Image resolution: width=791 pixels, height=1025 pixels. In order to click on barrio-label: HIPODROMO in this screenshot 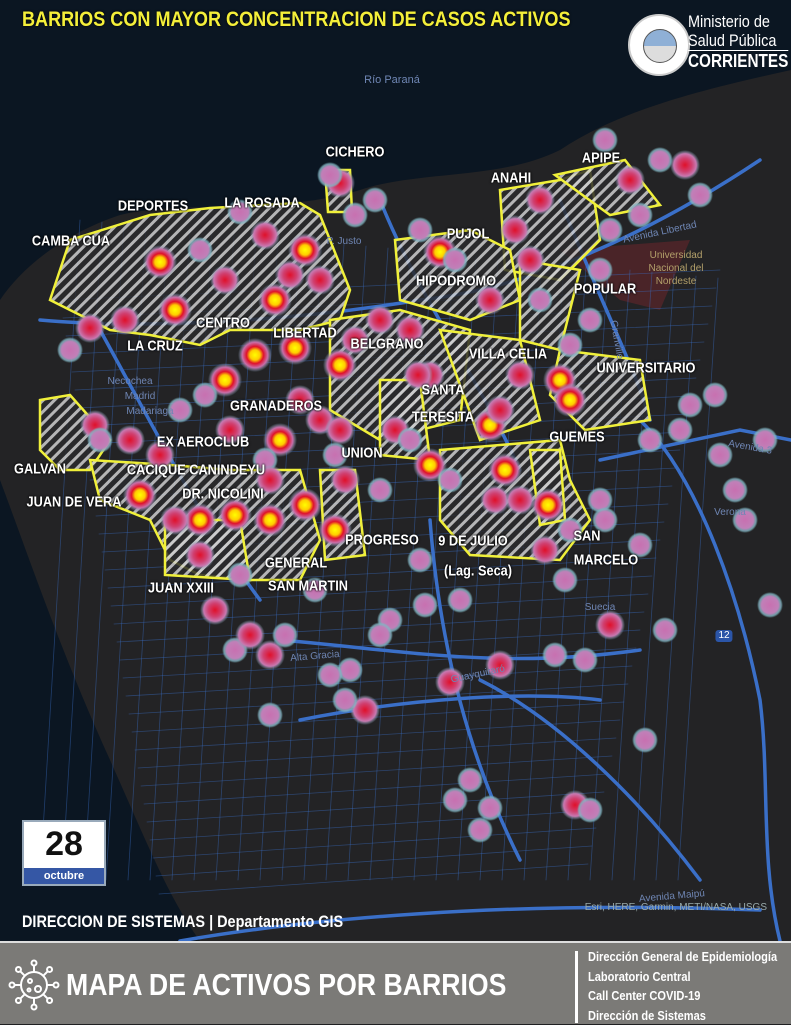, I will do `click(456, 281)`.